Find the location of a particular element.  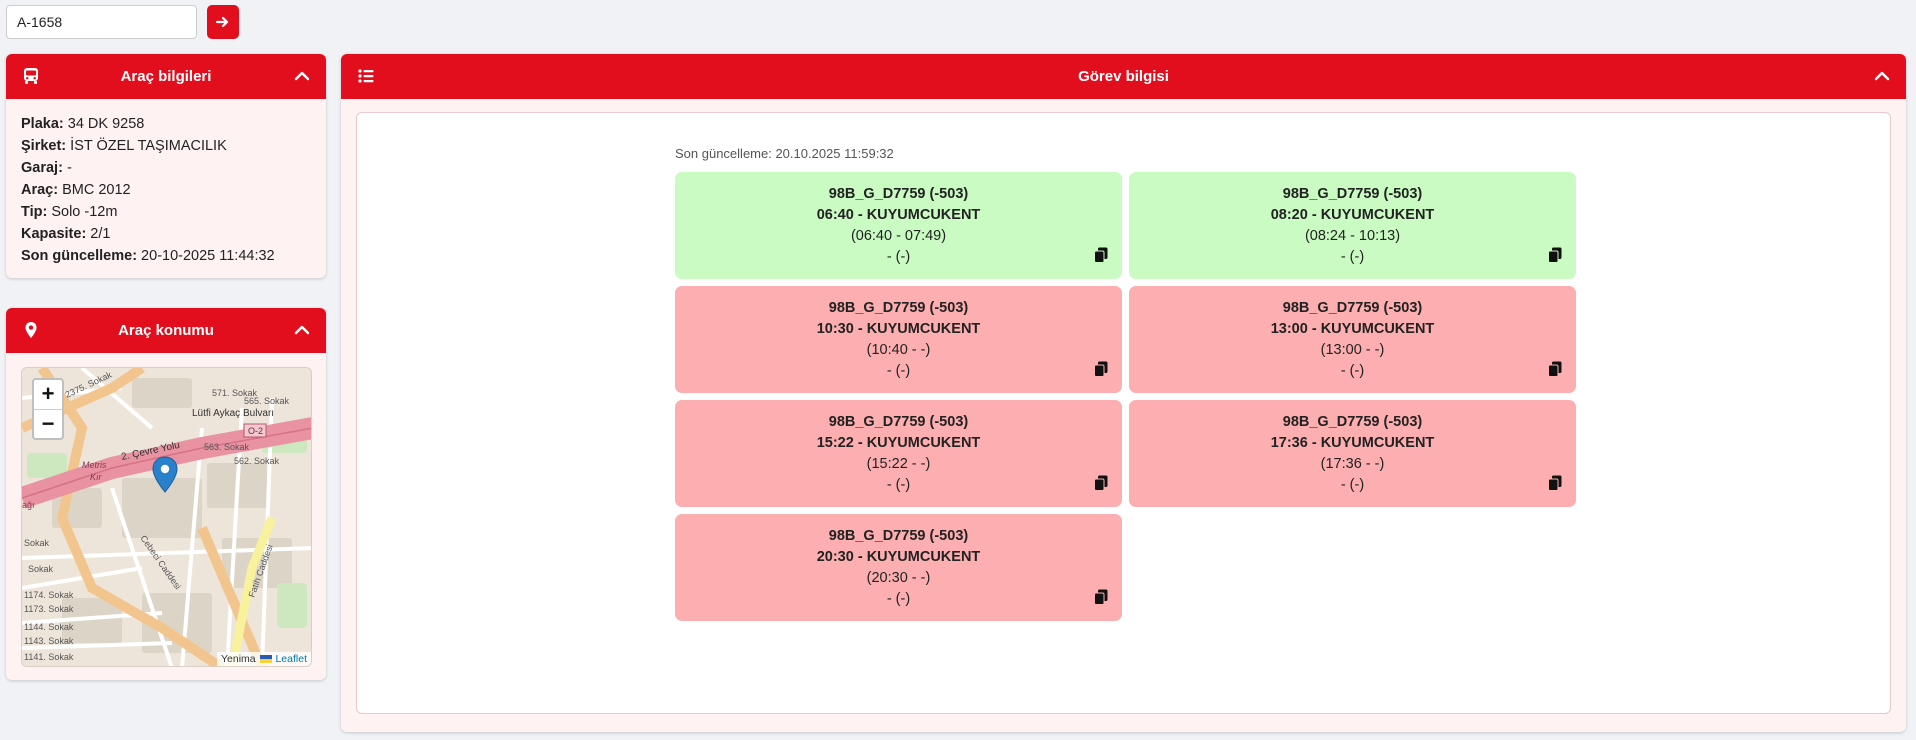

task-info-title: Görev bilgisi is located at coordinates (1123, 76).